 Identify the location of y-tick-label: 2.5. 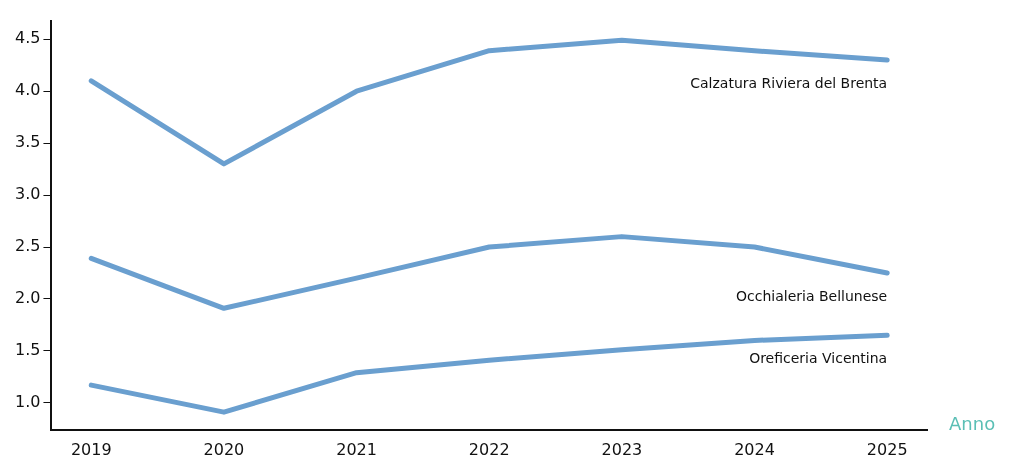
(27, 246).